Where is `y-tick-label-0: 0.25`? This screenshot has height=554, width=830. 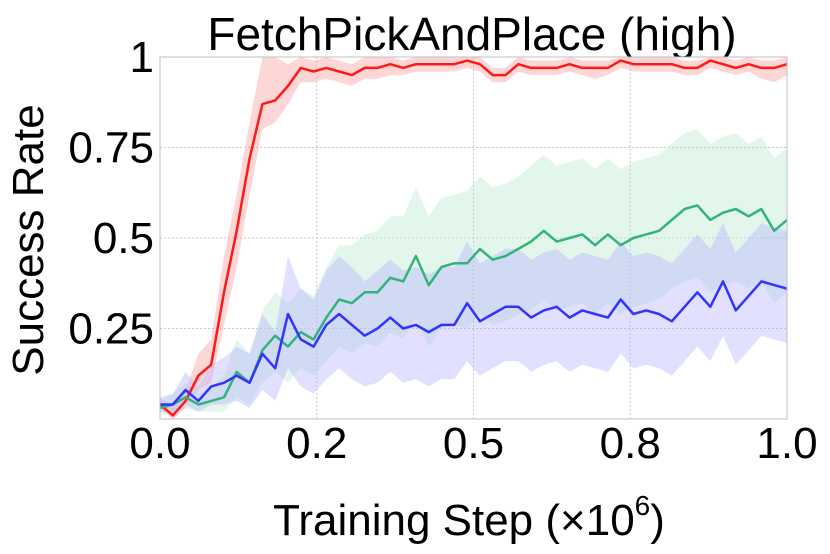 y-tick-label-0: 0.25 is located at coordinates (111, 329).